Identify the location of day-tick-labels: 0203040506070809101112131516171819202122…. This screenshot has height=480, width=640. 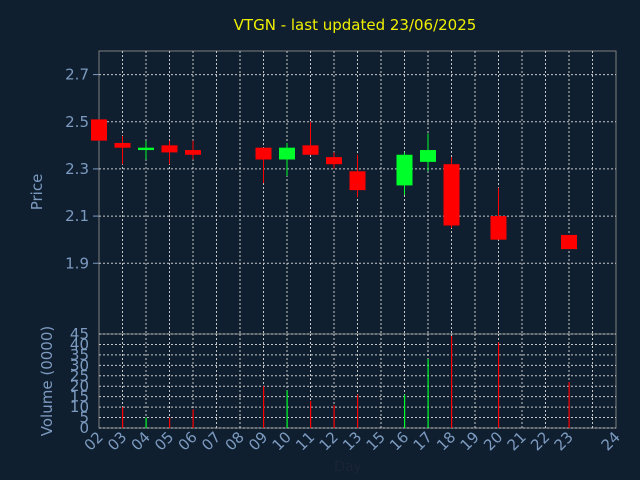
(352, 441).